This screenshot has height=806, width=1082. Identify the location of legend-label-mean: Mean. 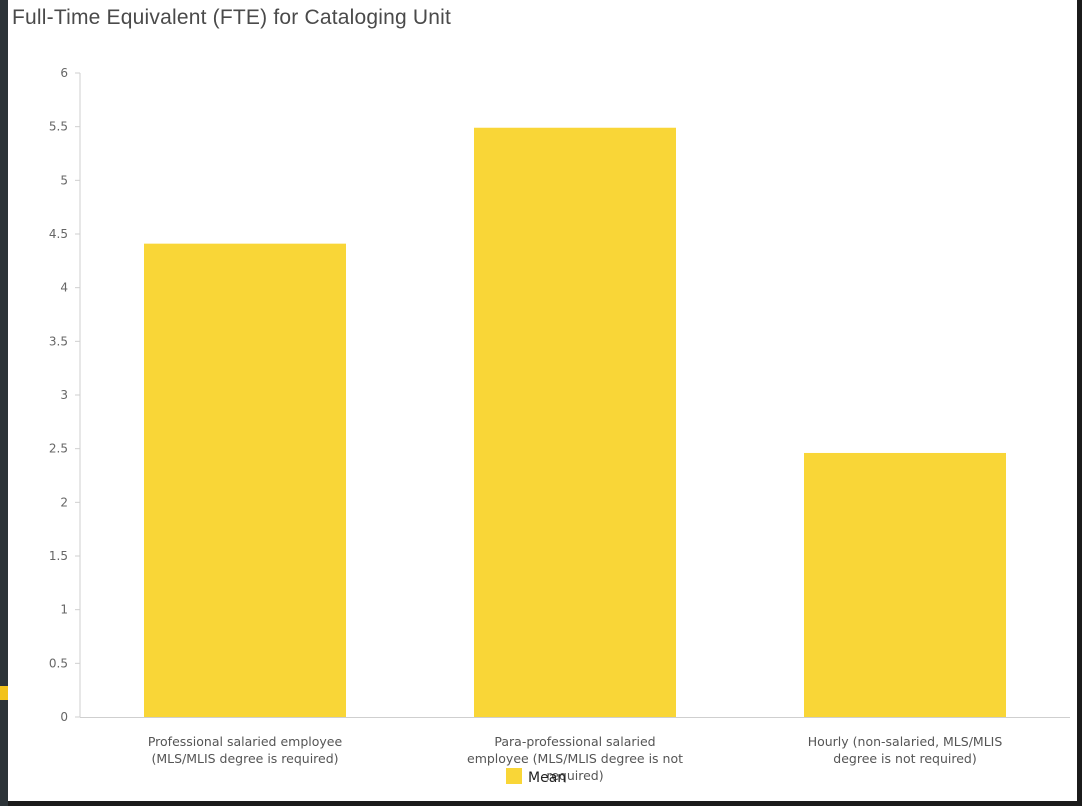
(547, 778).